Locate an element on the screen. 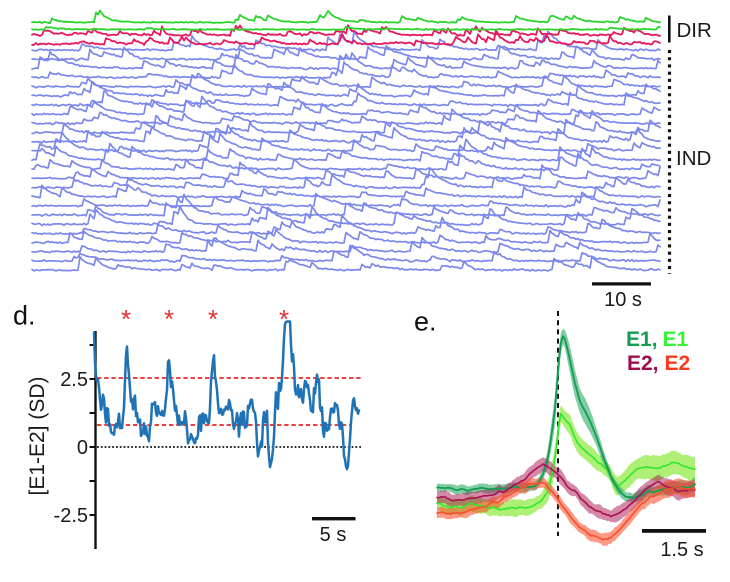  svg-text: 1.5 s is located at coordinates (681, 550).